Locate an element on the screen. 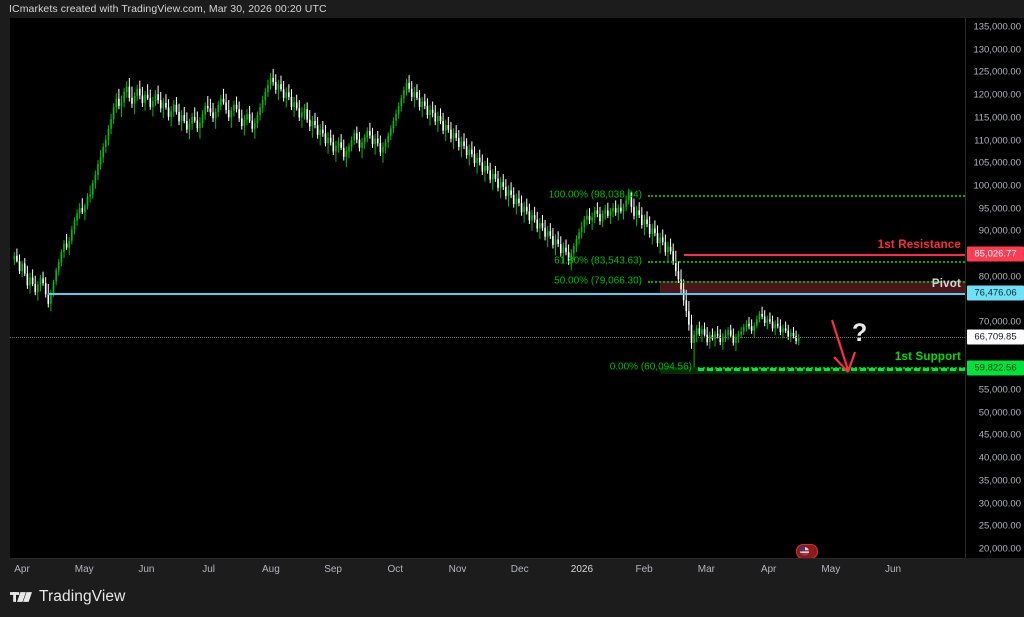 The width and height of the screenshot is (1024, 617). price-tick: 35,000.00 is located at coordinates (999, 481).